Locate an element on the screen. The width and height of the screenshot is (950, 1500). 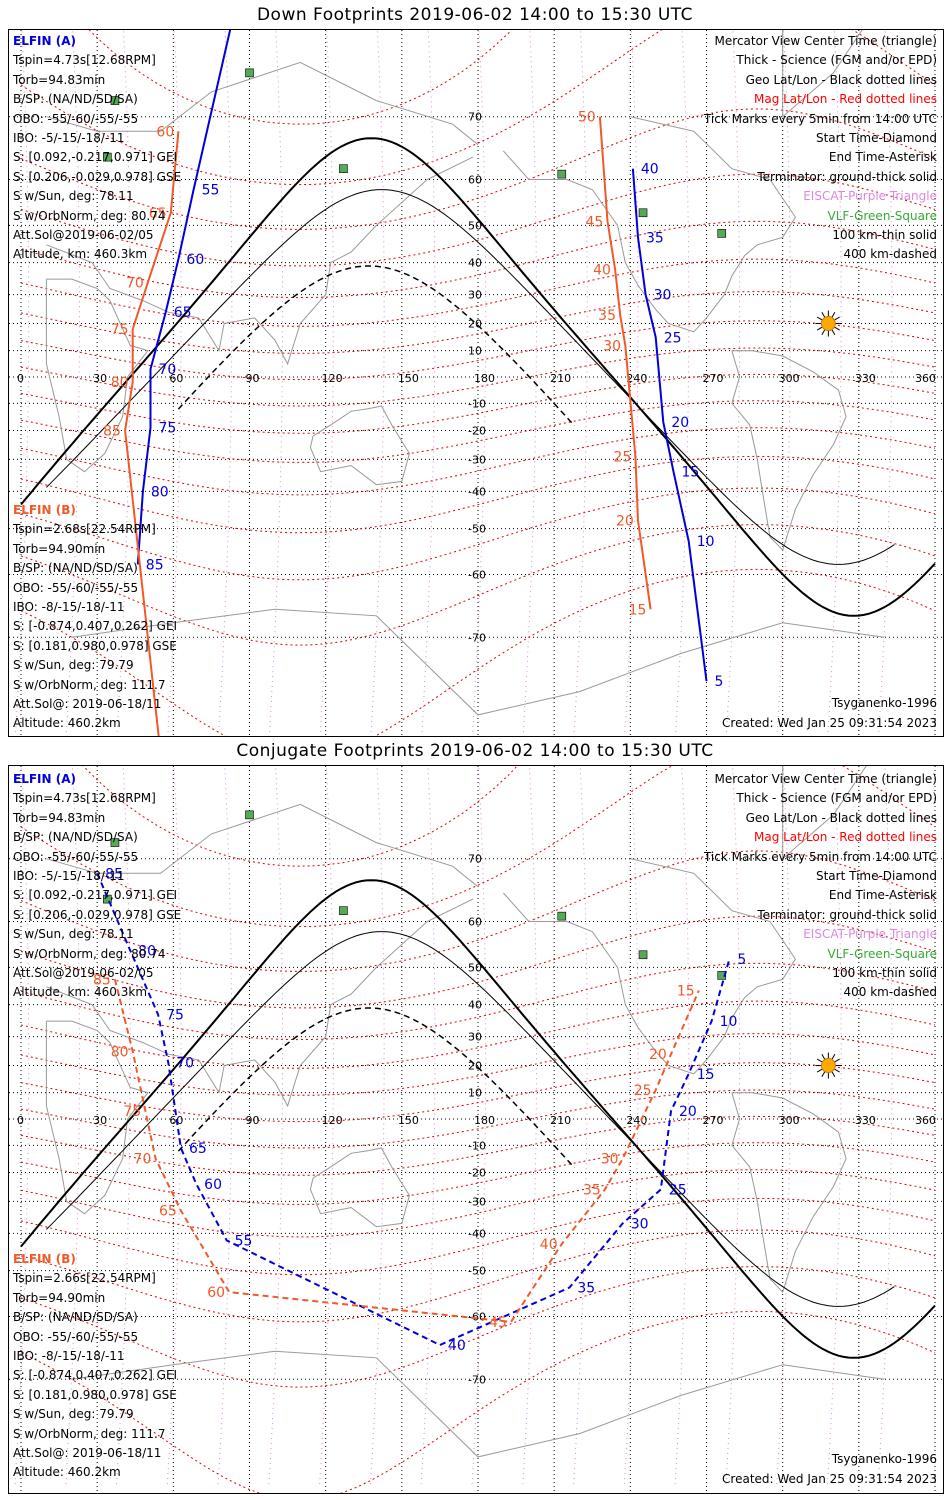
lat-tick-label: -70 is located at coordinates (477, 637).